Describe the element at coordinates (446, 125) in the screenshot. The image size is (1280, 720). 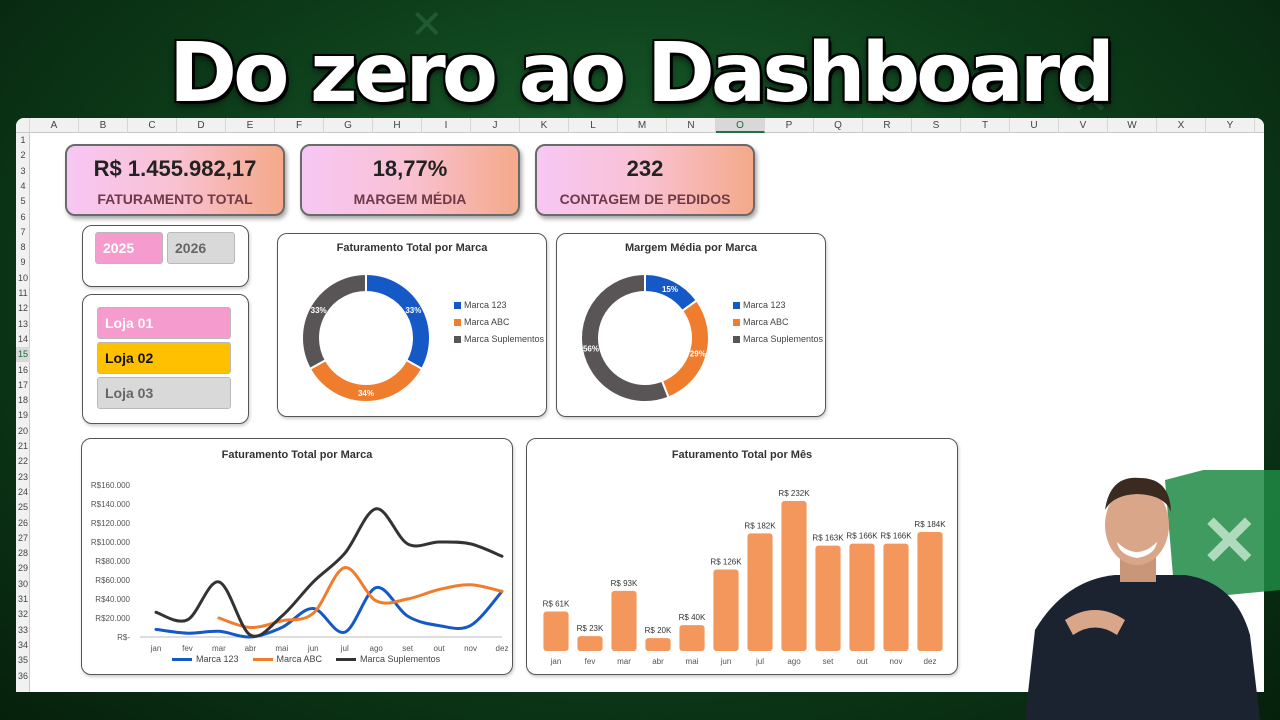
I see `column-header-i: I` at that location.